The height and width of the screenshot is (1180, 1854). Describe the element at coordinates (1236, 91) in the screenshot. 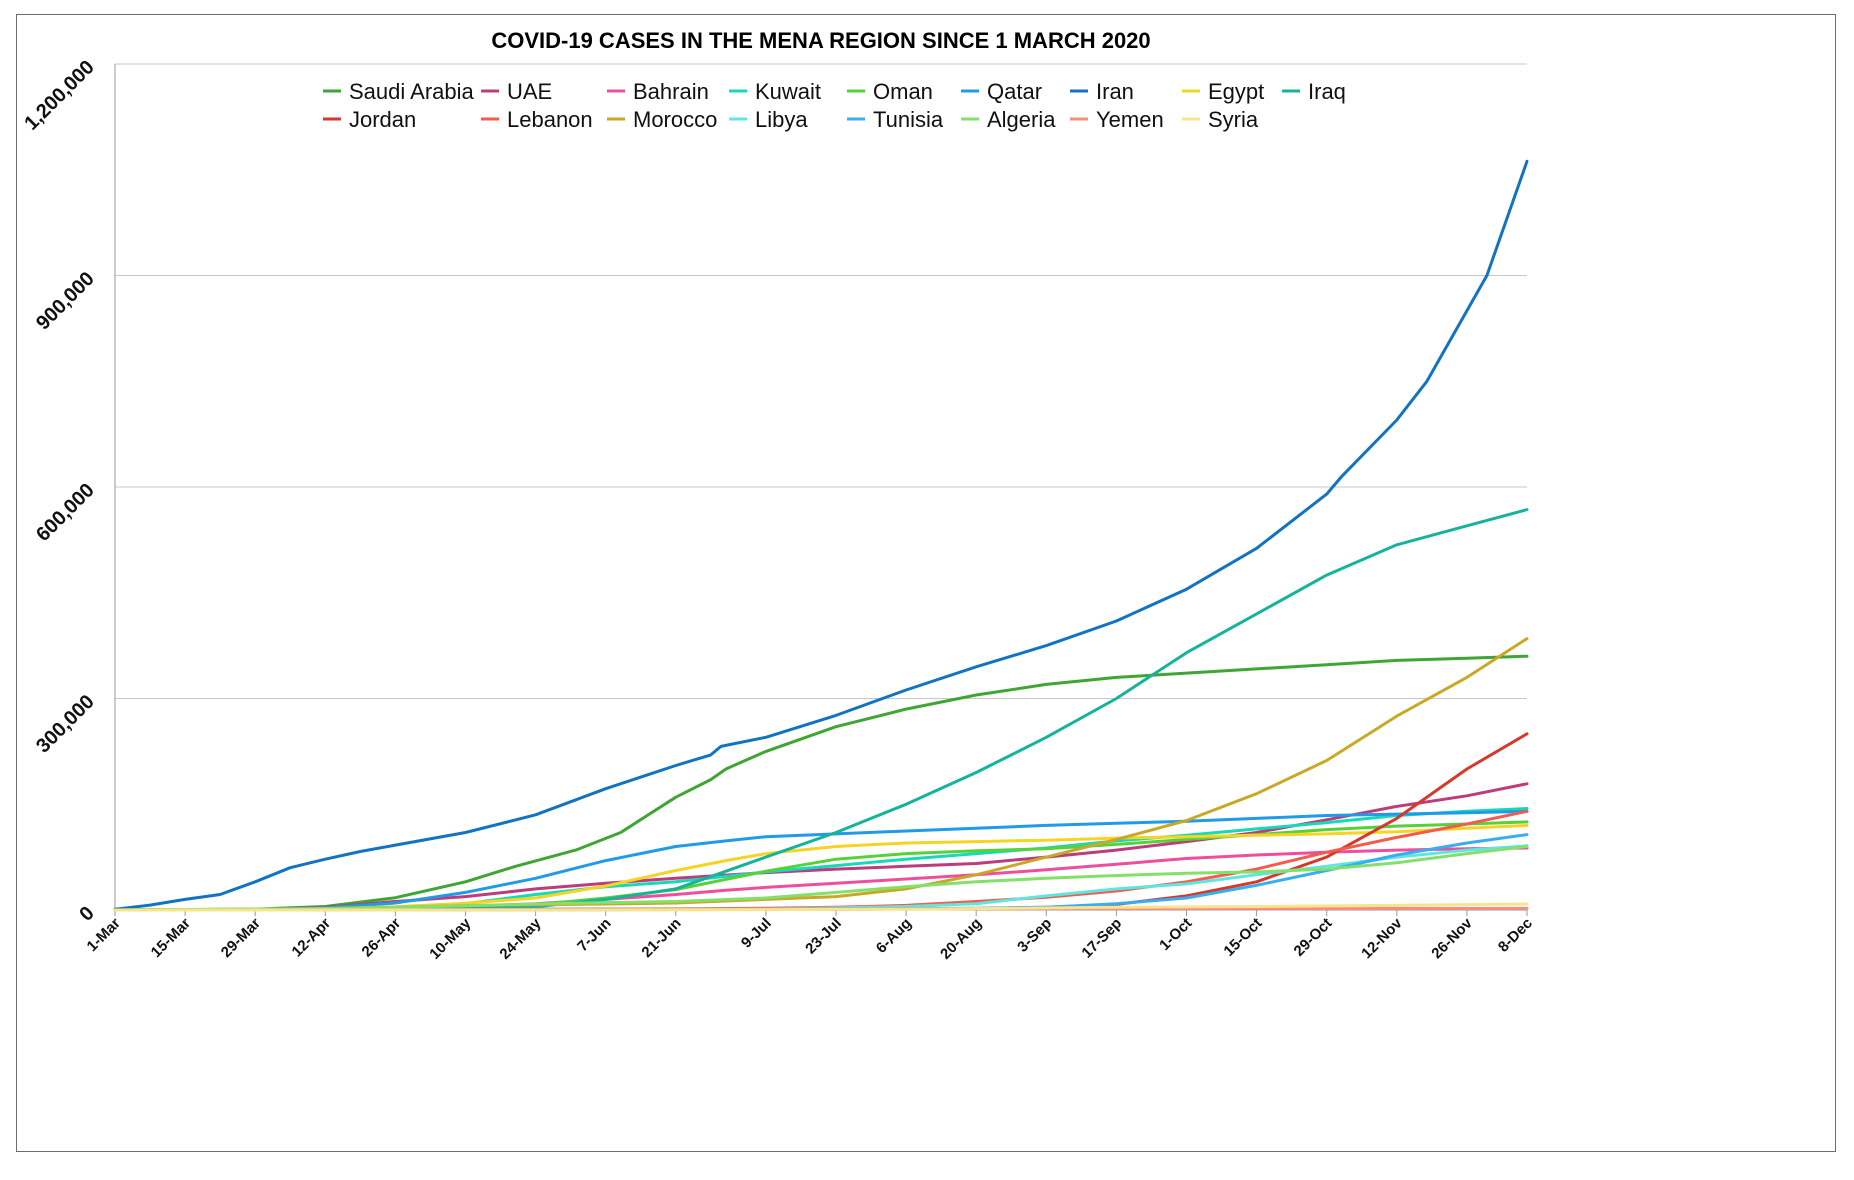

I see `legend-label: Egypt` at that location.